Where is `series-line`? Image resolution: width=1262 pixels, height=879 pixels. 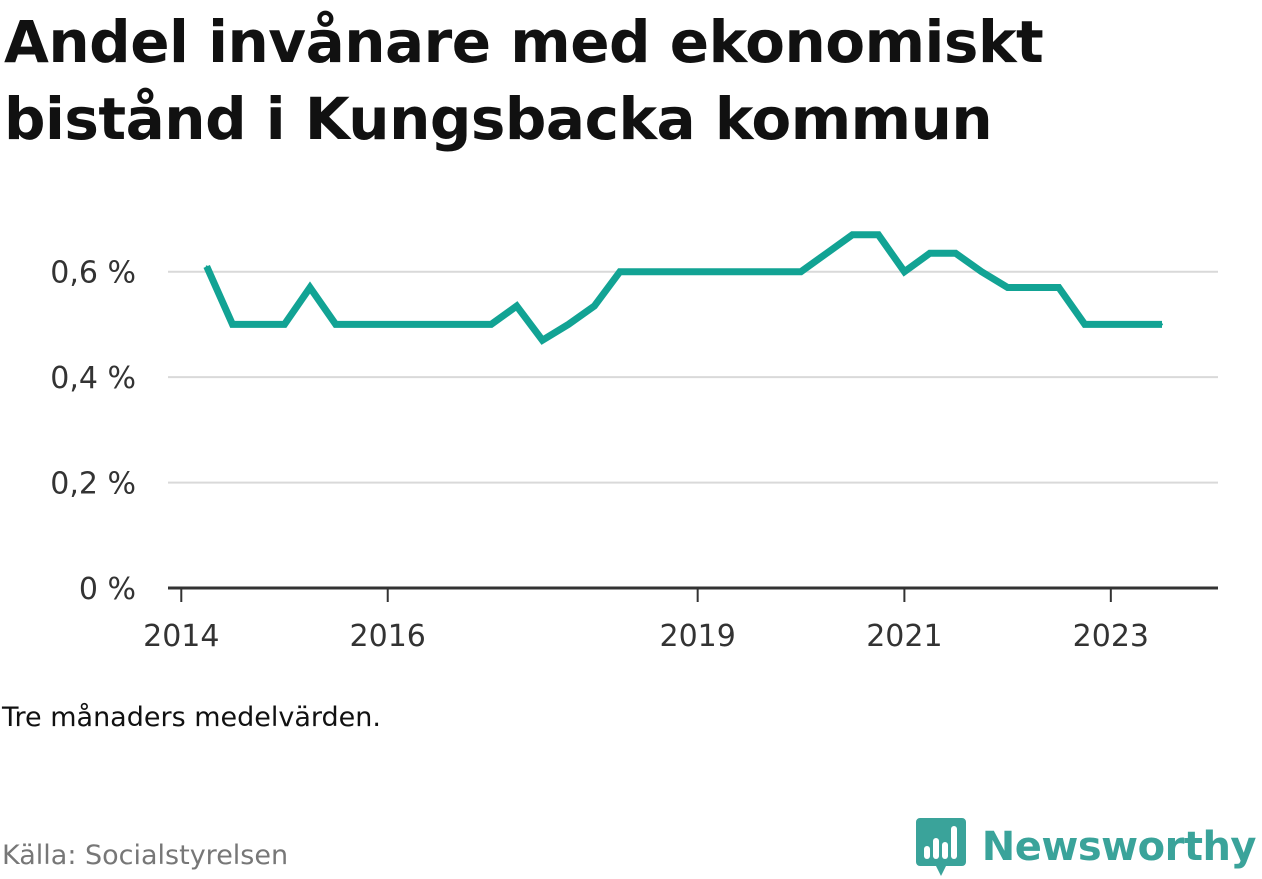 series-line is located at coordinates (682, 288).